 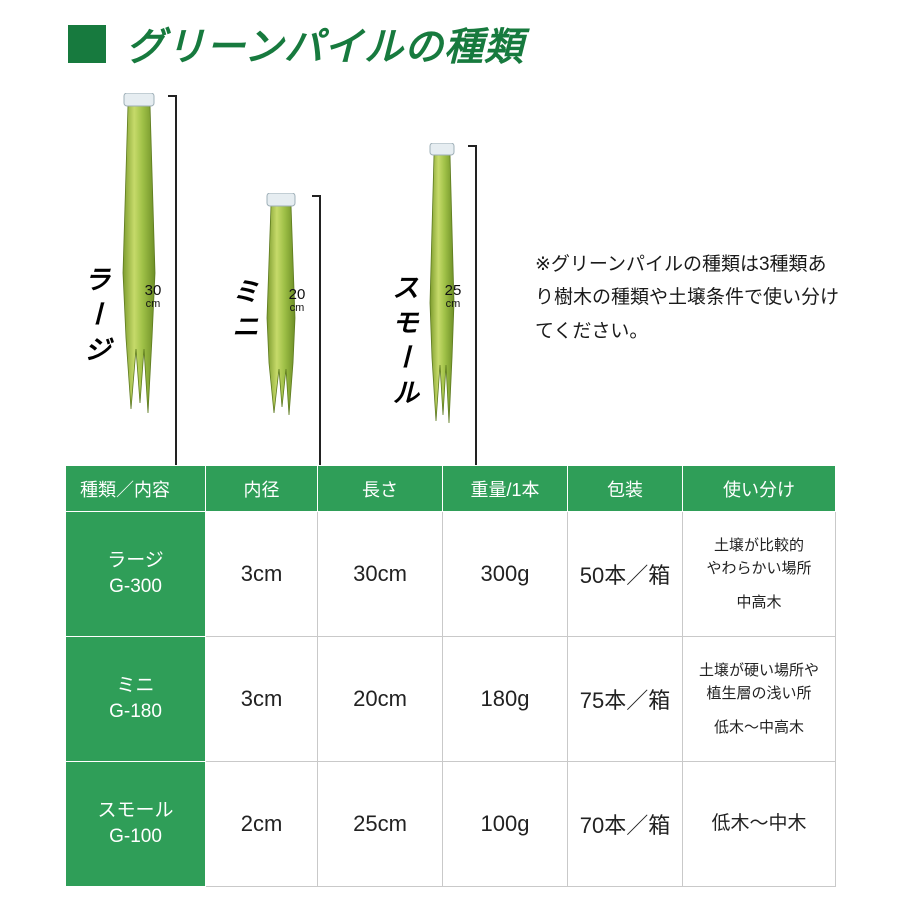 I want to click on cell-weight: 180g, so click(x=505, y=699).